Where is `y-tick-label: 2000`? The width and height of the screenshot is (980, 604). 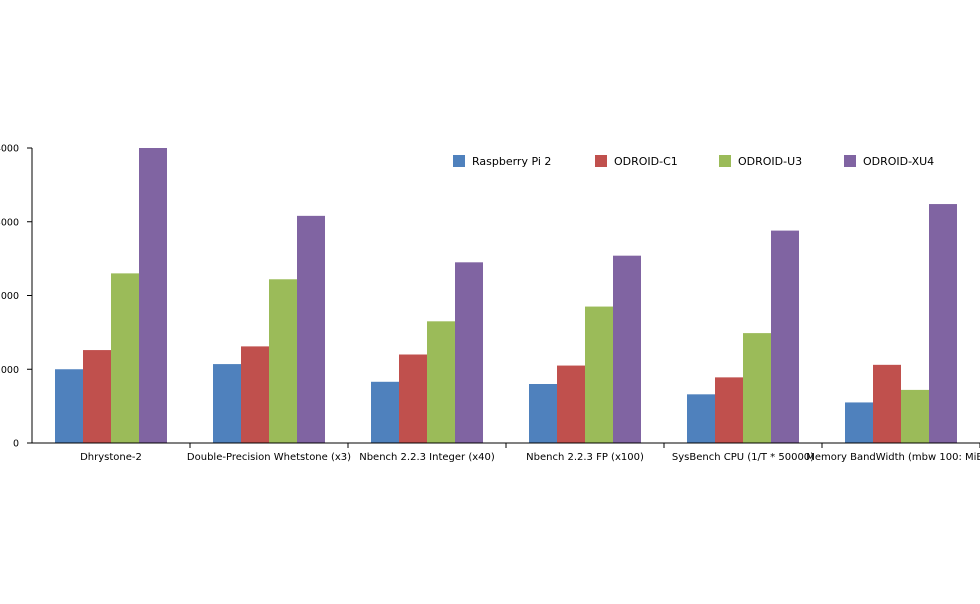 y-tick-label: 2000 is located at coordinates (9, 296).